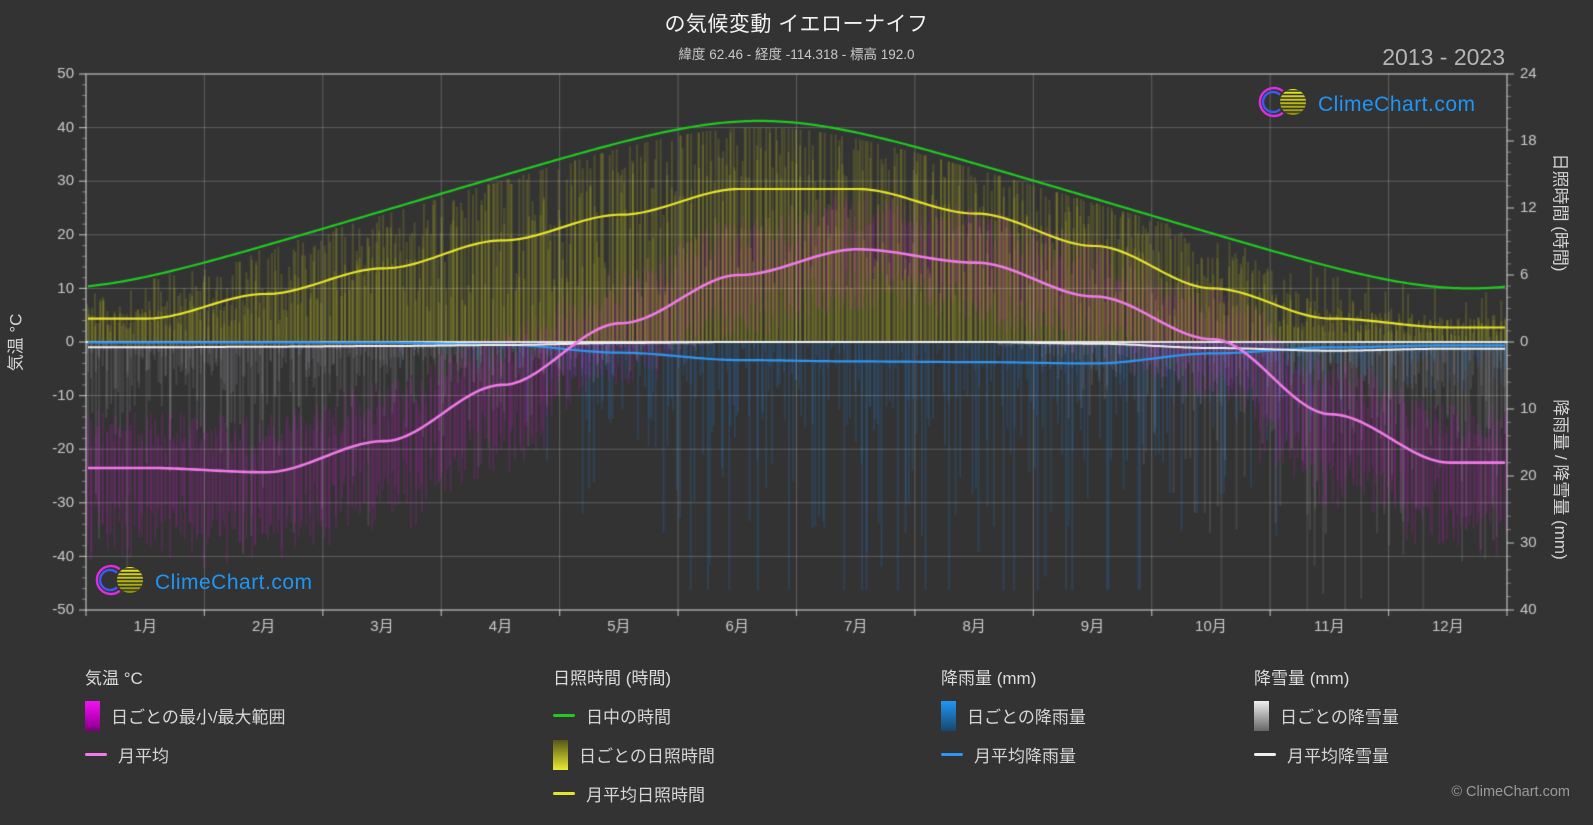 The image size is (1593, 825). I want to click on legend-item-label: 月平均降雪量, so click(1338, 756).